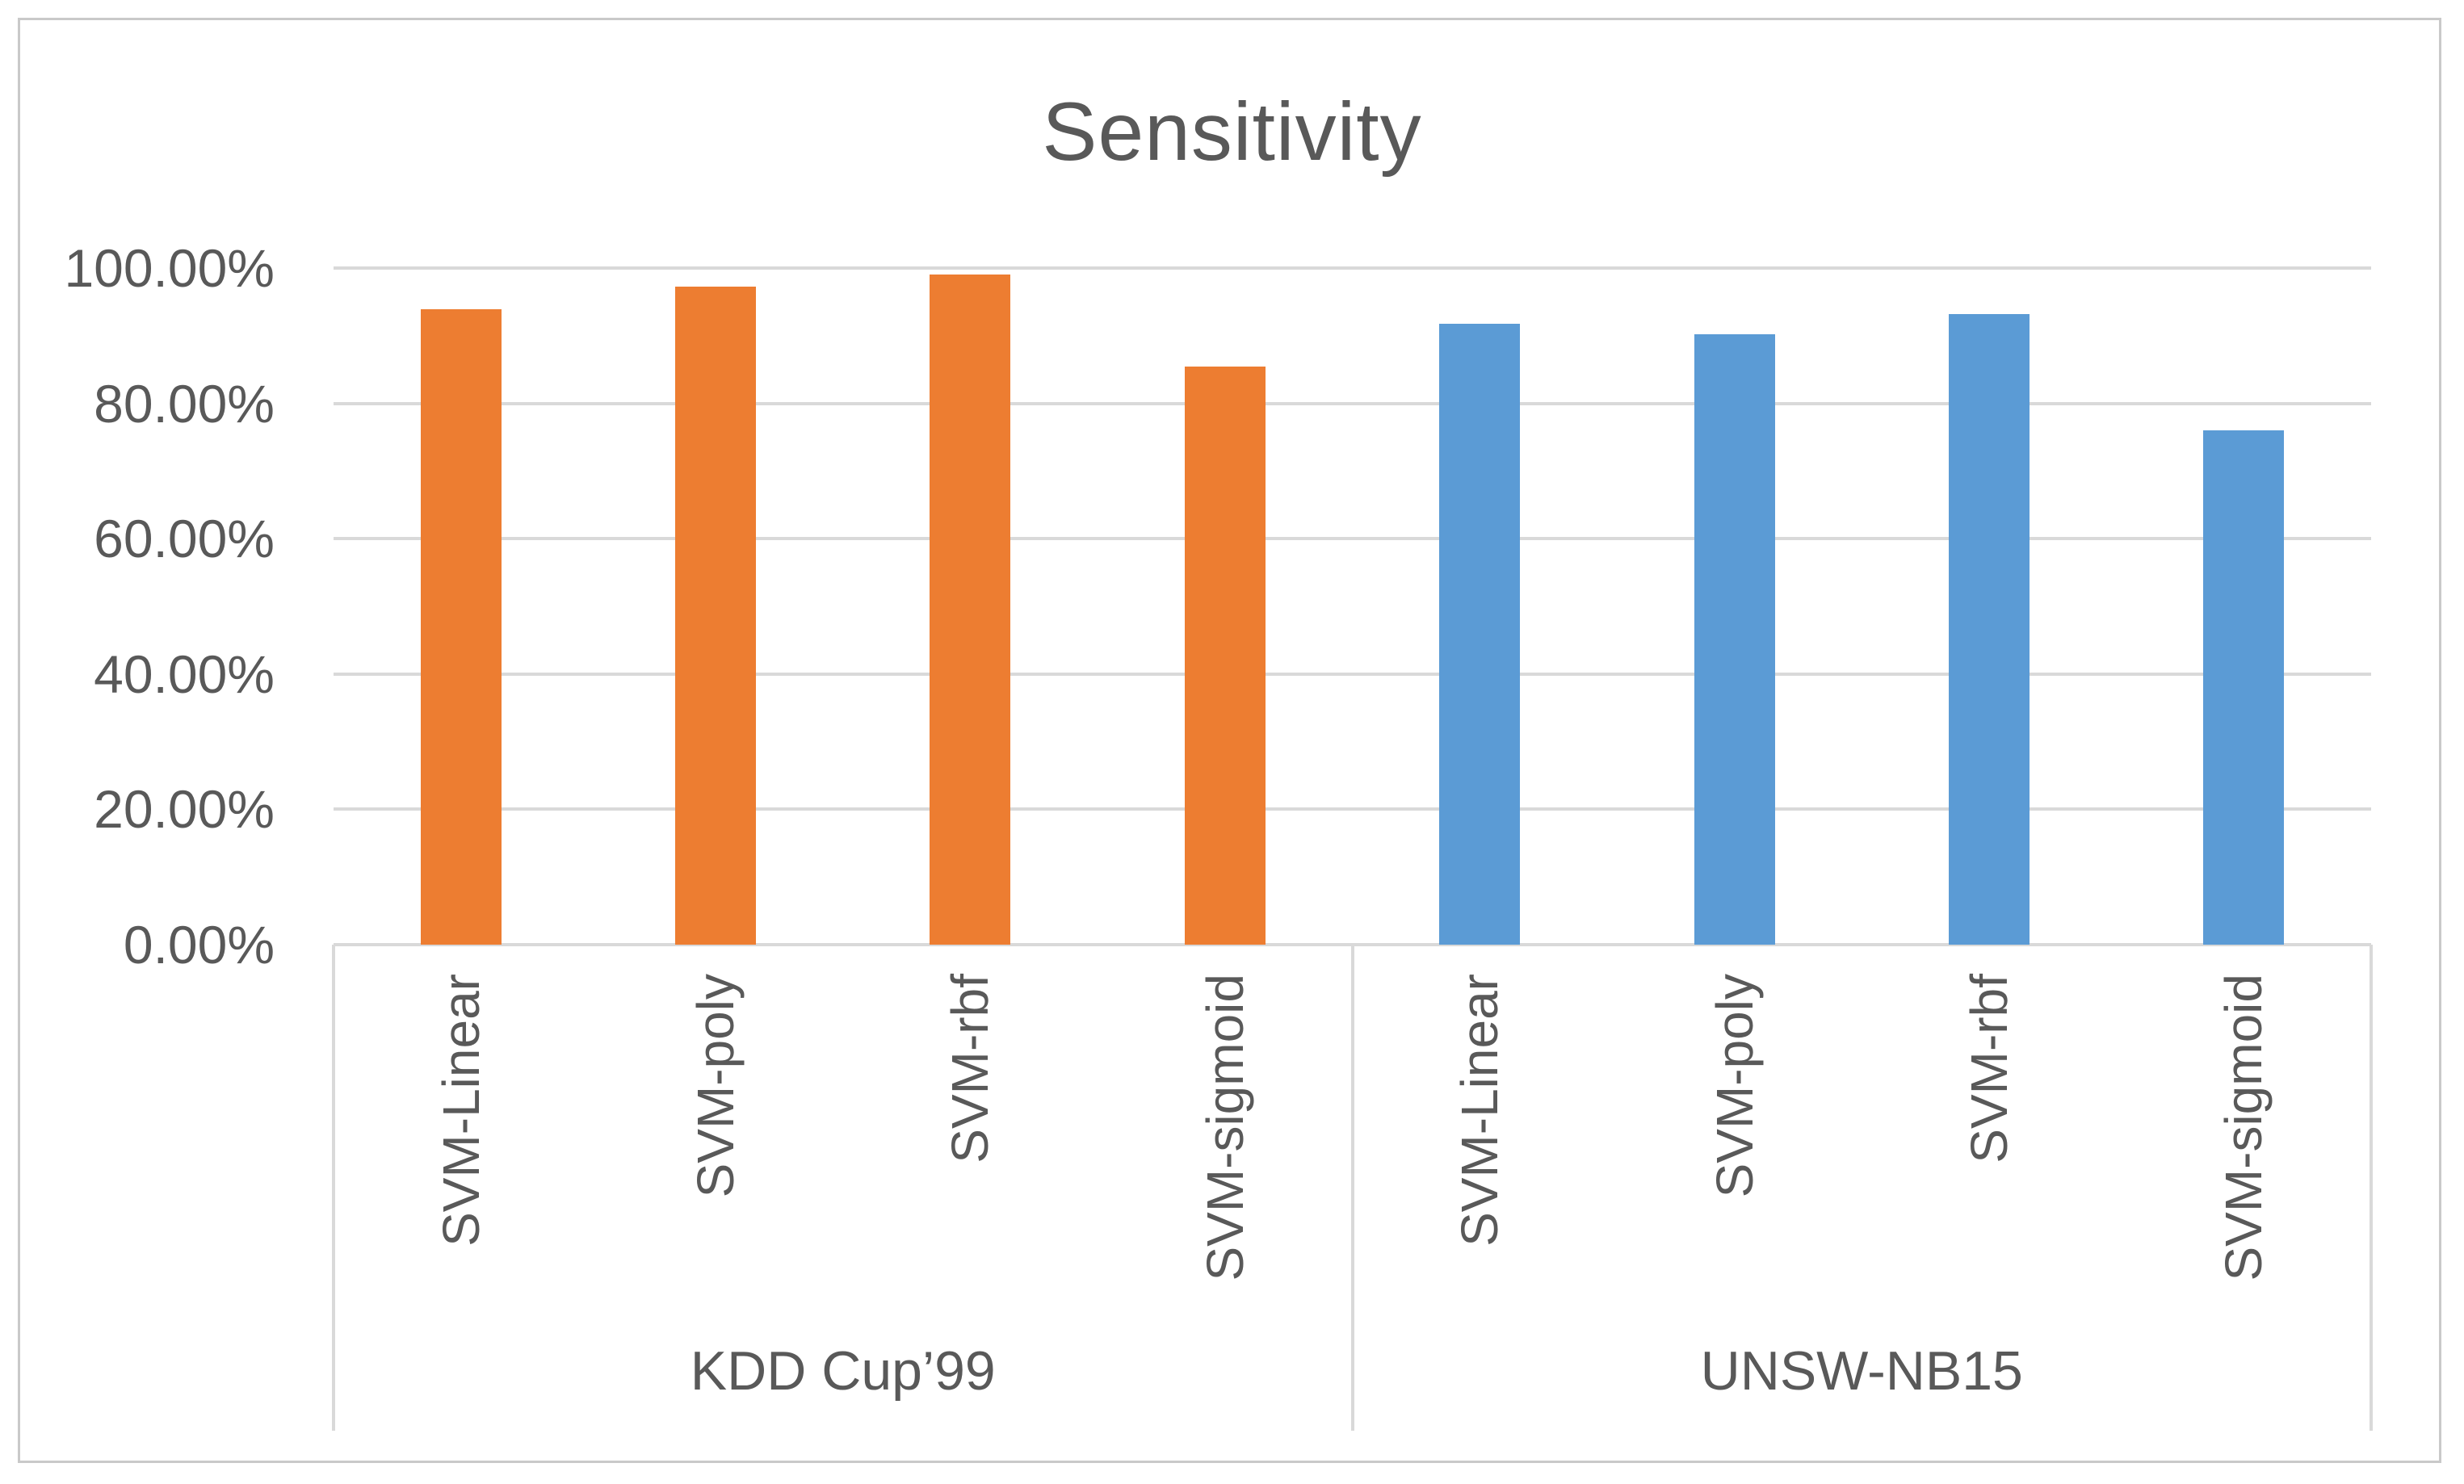 This screenshot has width=2464, height=1484. What do you see at coordinates (1225, 656) in the screenshot?
I see `bar-KDDCup99-SVM-sigmoid` at bounding box center [1225, 656].